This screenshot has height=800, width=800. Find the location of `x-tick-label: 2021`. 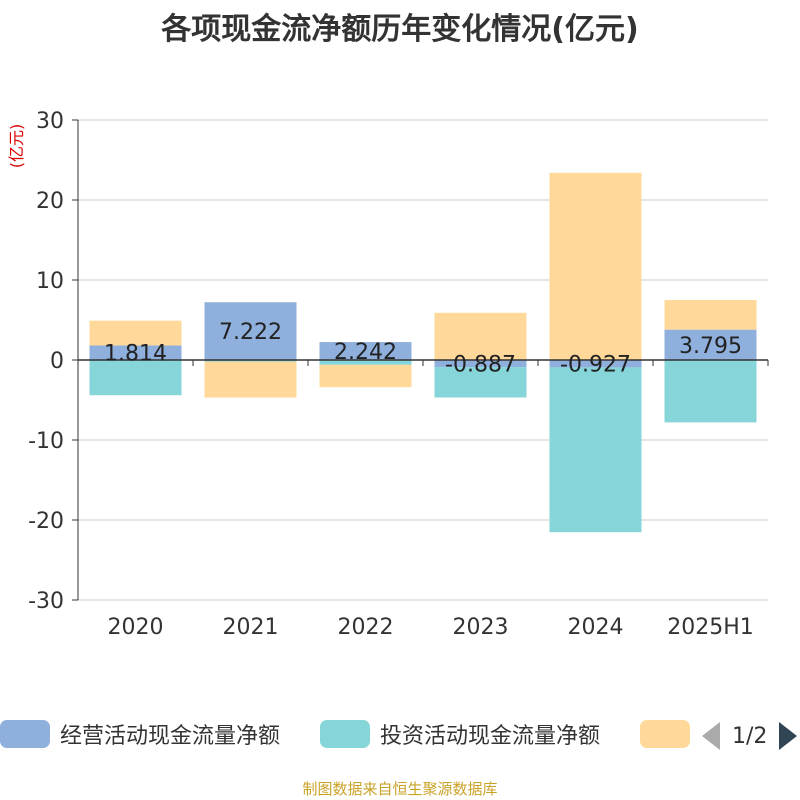

x-tick-label: 2021 is located at coordinates (251, 627).